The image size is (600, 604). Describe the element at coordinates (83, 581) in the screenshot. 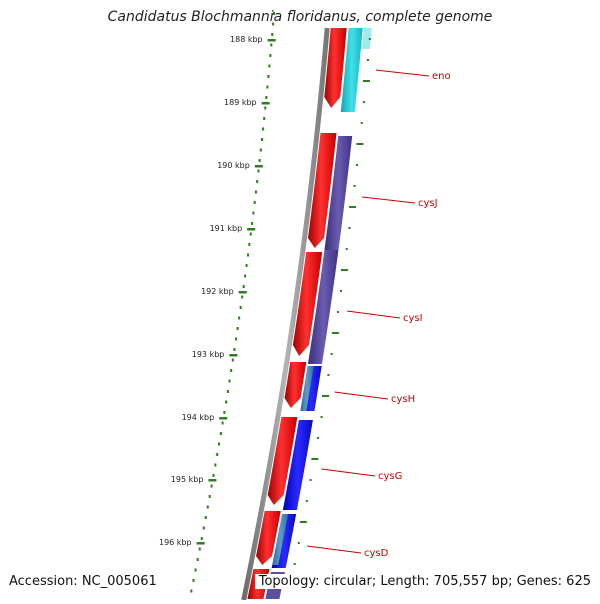

I see `accession-label: Accession: NC_005061` at that location.